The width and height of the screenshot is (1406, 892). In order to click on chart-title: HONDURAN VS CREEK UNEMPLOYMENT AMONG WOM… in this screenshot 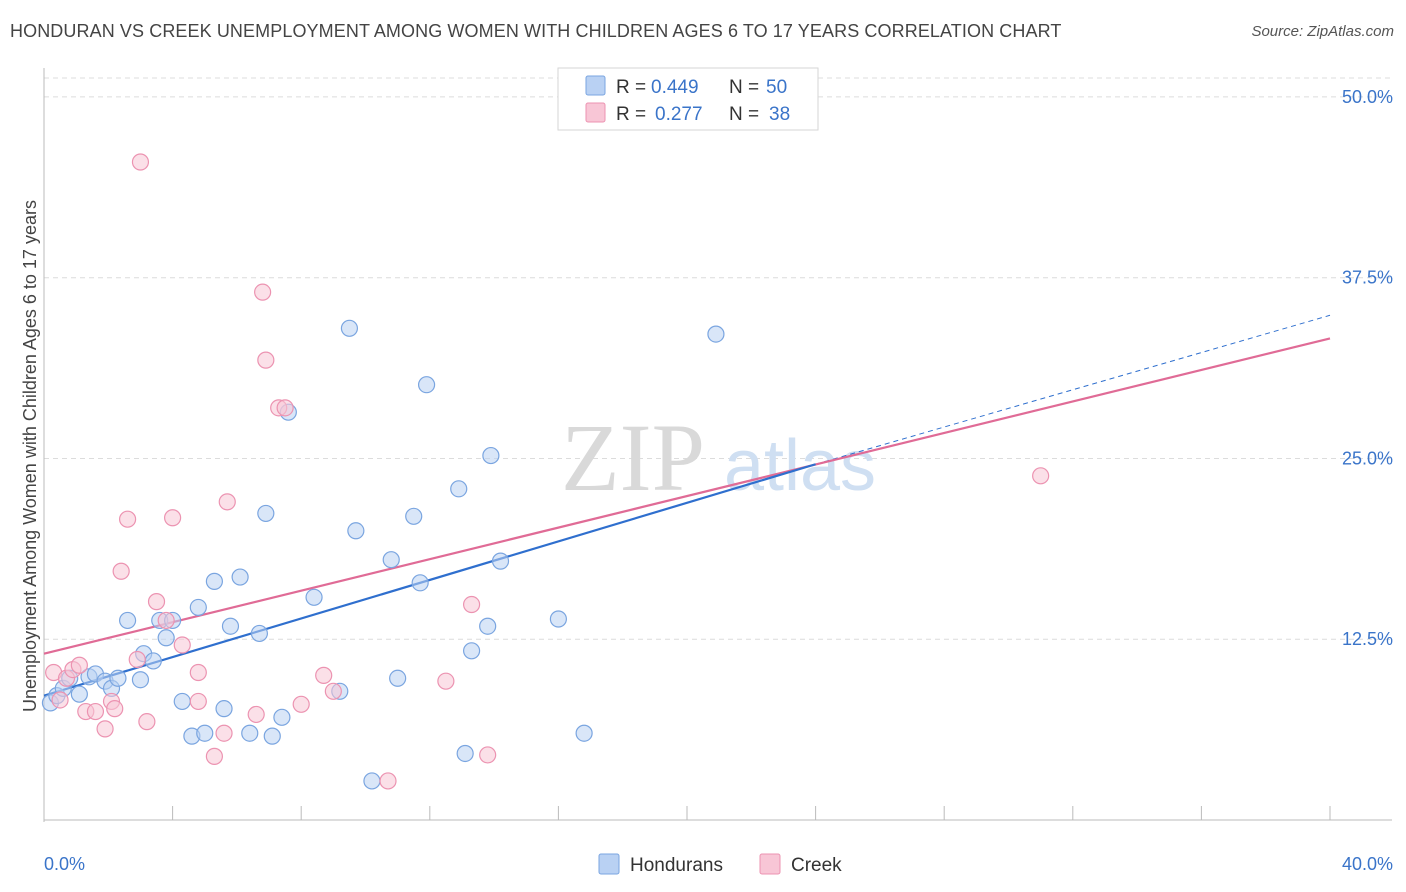, I will do `click(536, 31)`.